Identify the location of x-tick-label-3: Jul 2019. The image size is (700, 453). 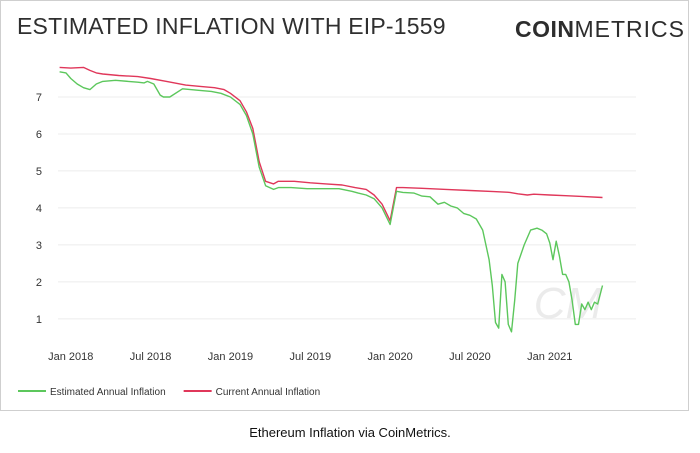
(310, 357).